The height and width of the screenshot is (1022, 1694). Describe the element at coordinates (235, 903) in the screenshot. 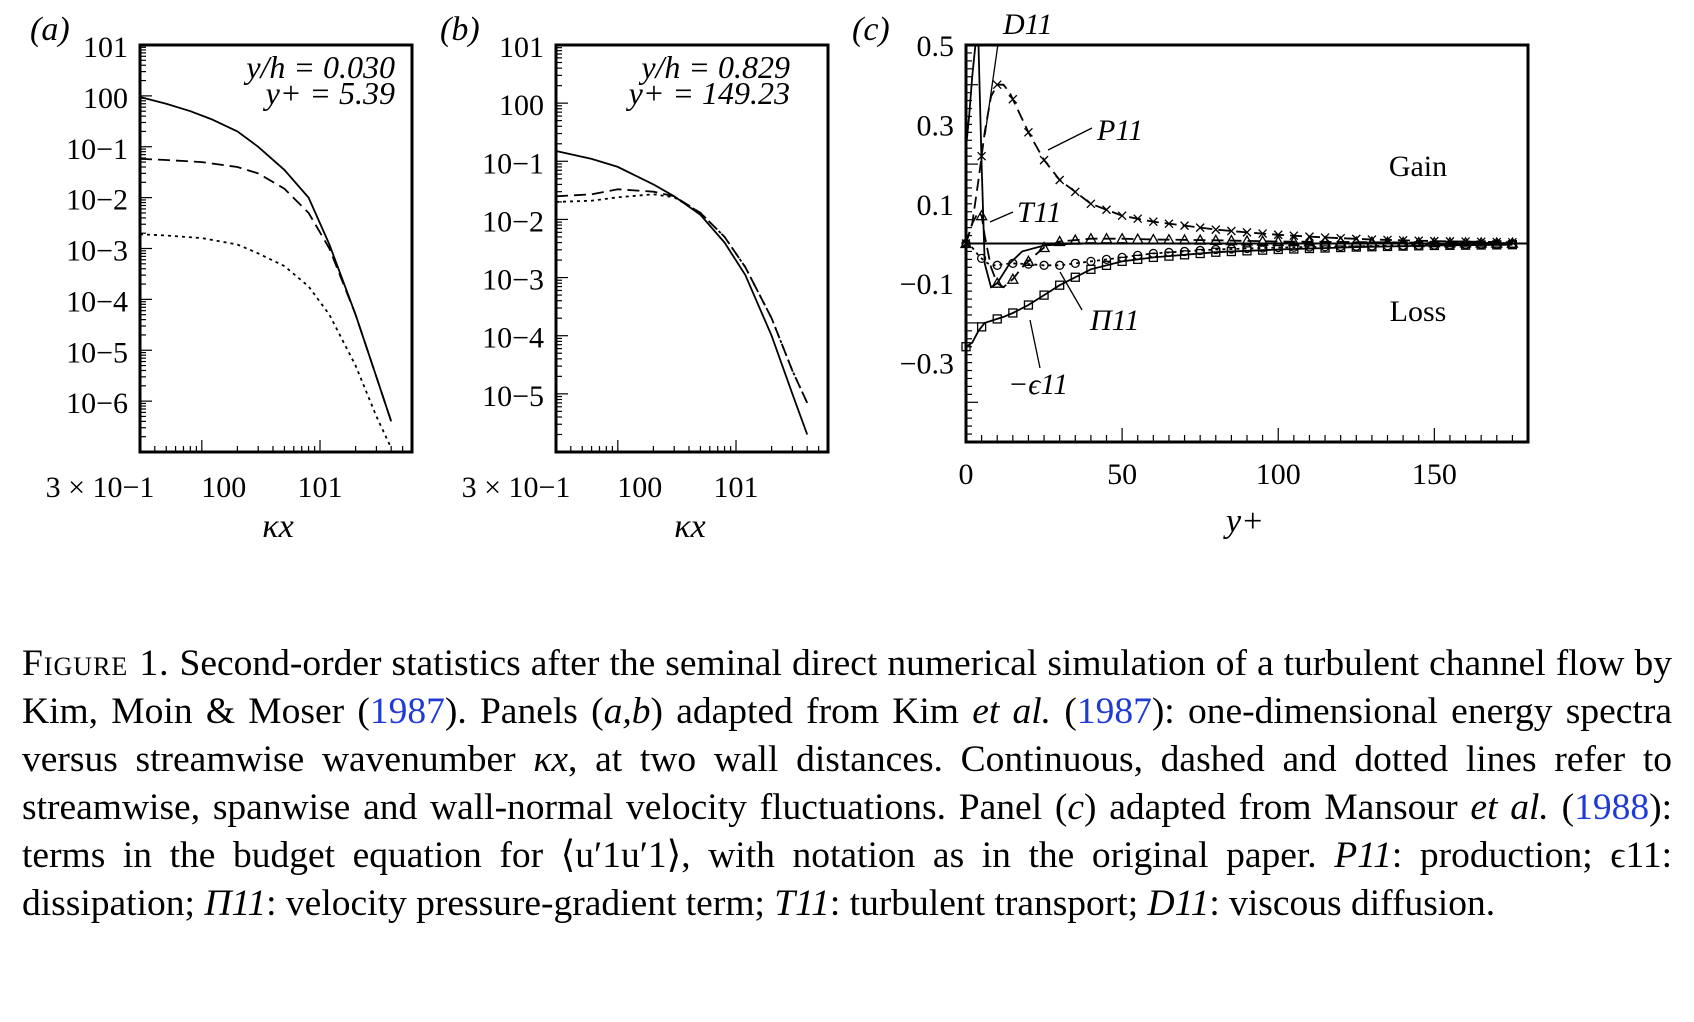

I see `caption-segment: Π11` at that location.